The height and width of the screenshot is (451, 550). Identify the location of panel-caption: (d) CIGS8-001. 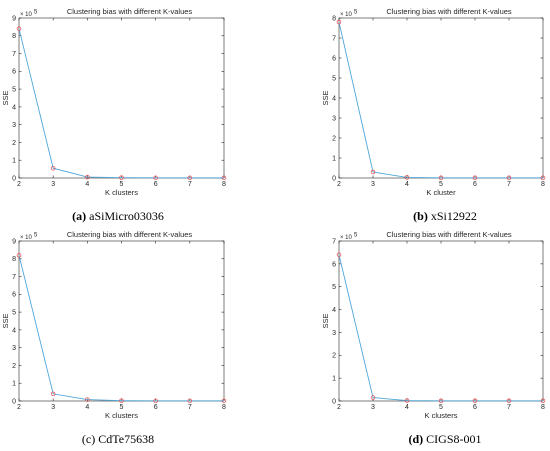
(444, 439).